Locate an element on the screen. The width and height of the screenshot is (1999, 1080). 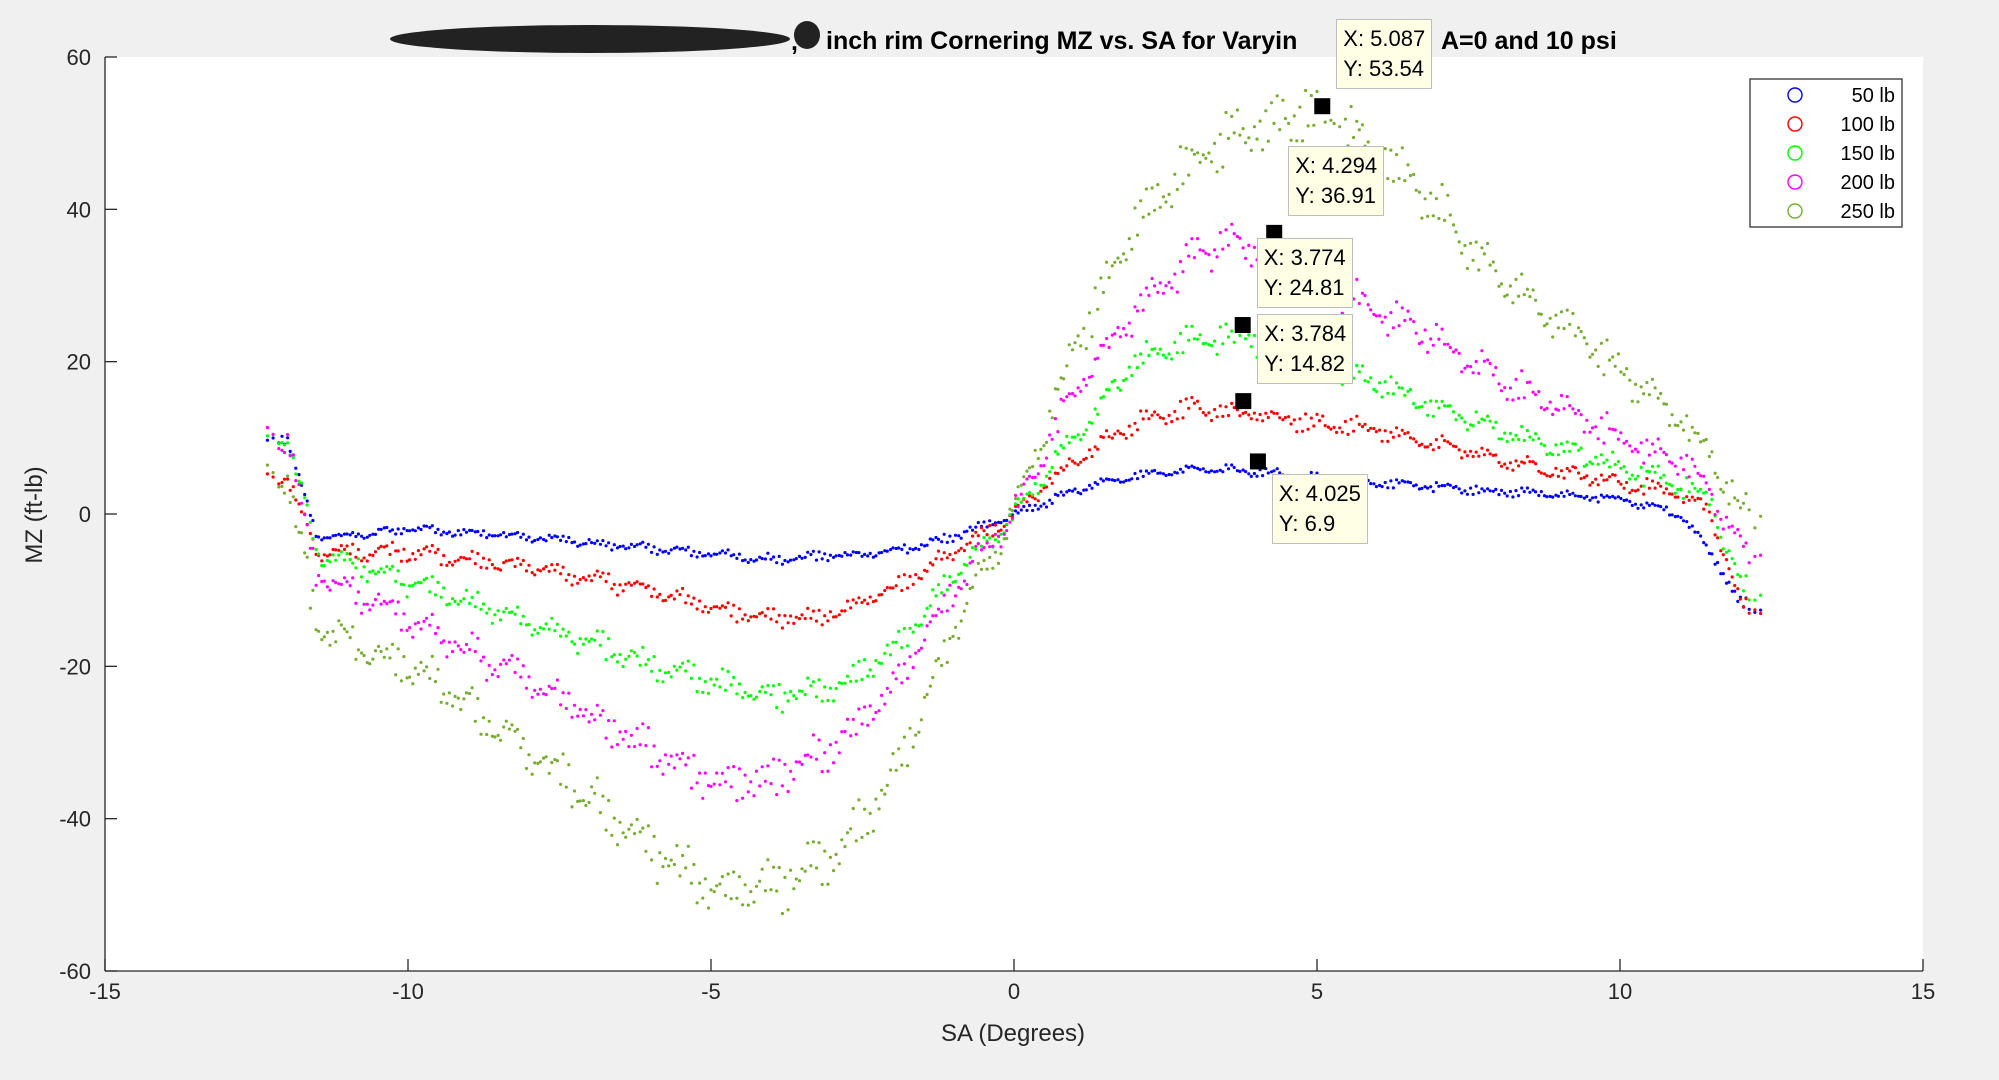
datatip: X: 3.774 Y: 24.81 is located at coordinates (1304, 273).